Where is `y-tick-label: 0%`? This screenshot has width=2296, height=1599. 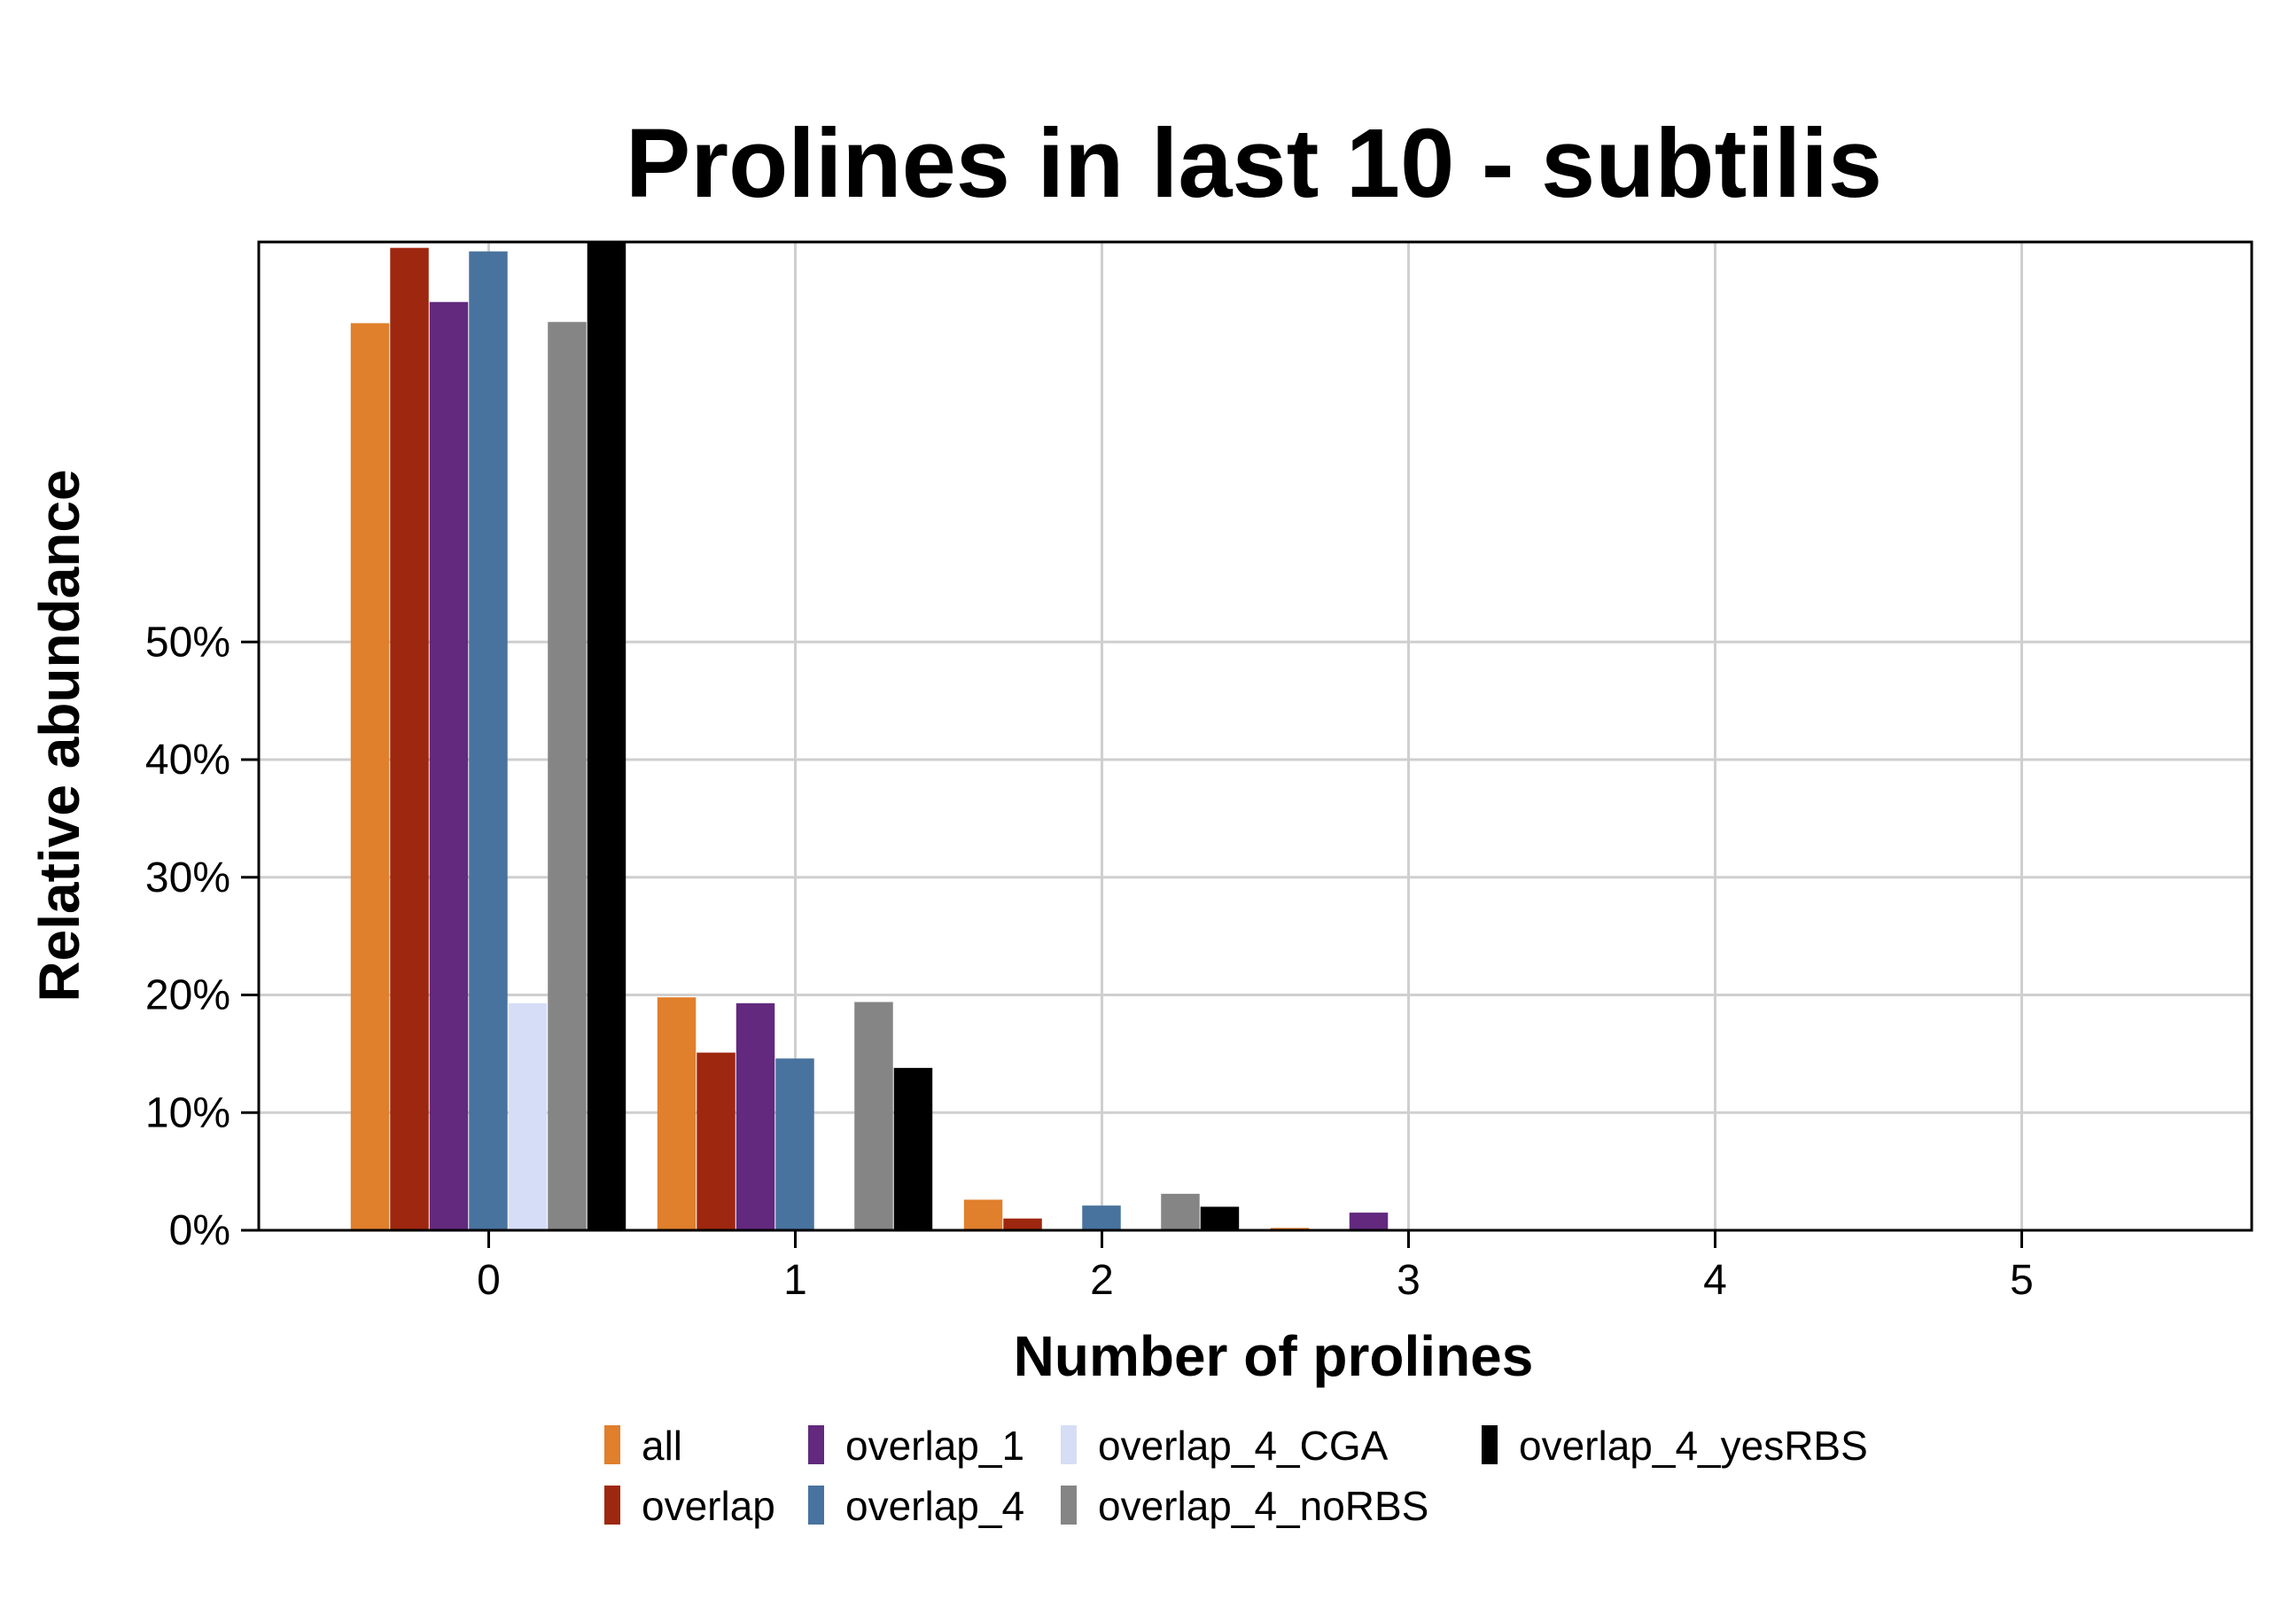 y-tick-label: 0% is located at coordinates (199, 1230).